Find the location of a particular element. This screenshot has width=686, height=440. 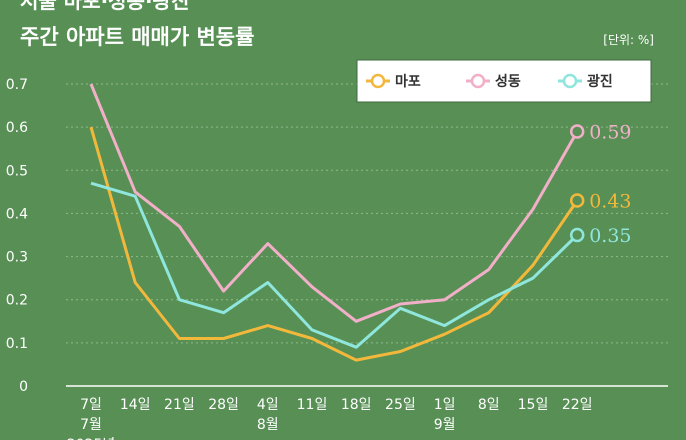

unit-label: [단위: %] is located at coordinates (628, 40).